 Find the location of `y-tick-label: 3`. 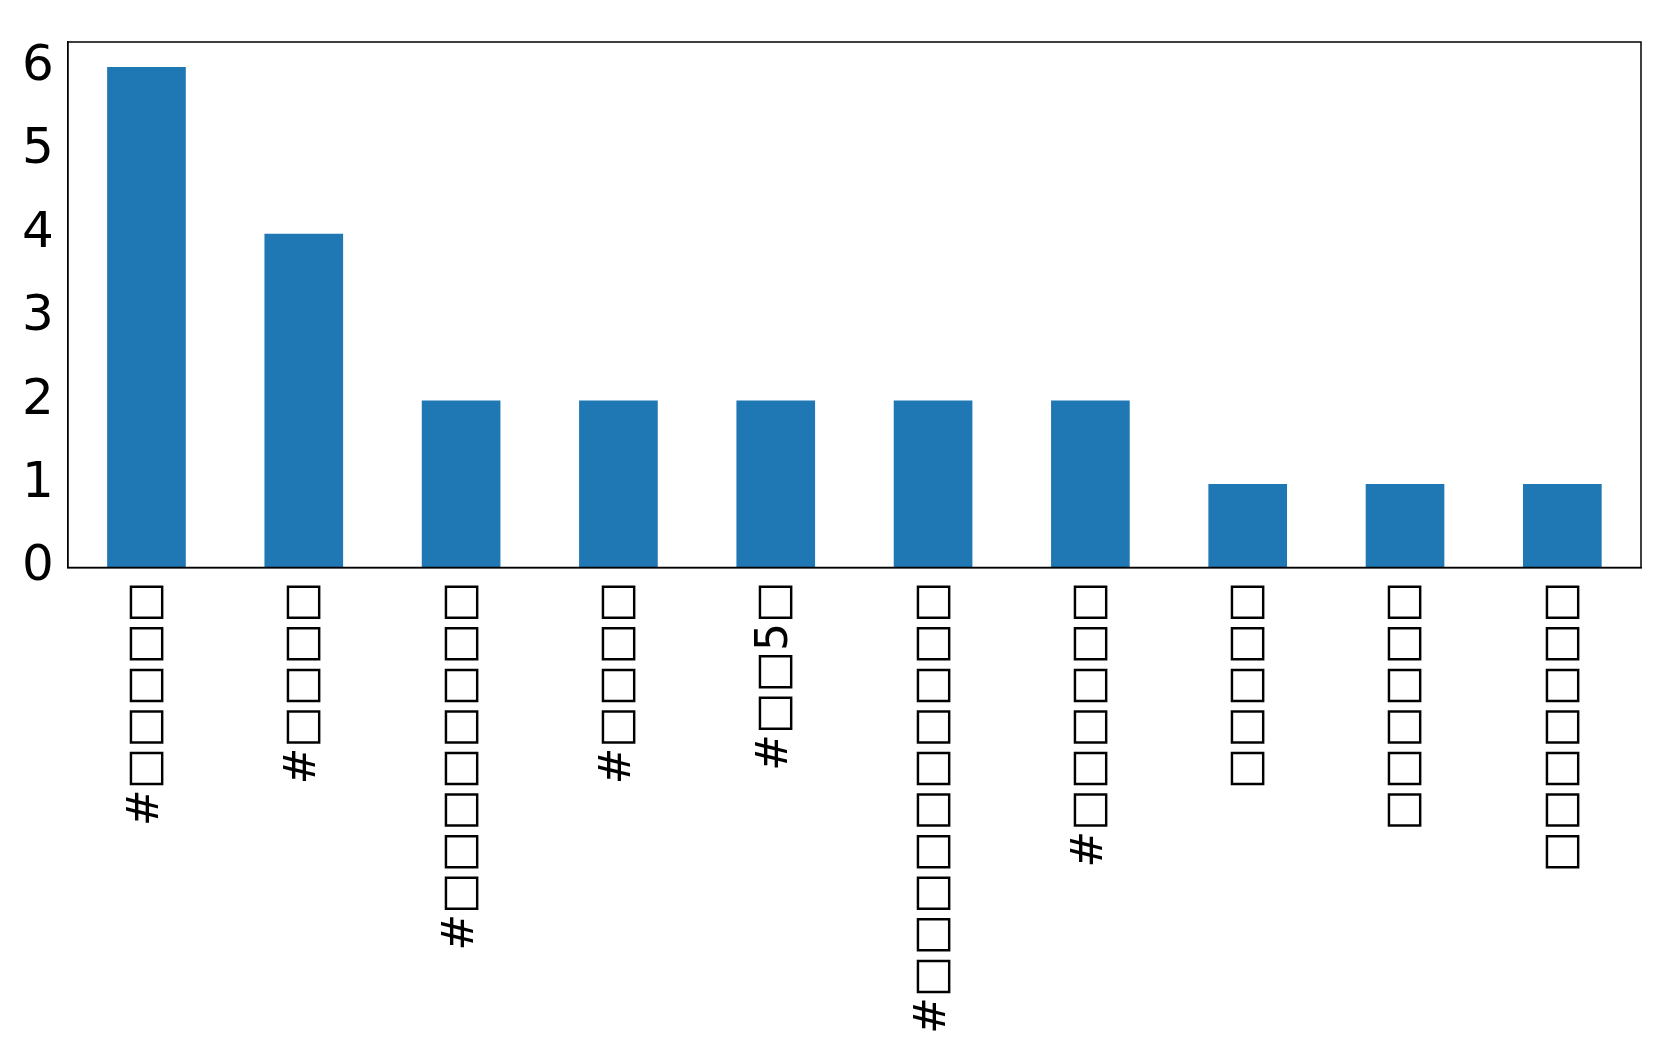

y-tick-label: 3 is located at coordinates (38, 313).